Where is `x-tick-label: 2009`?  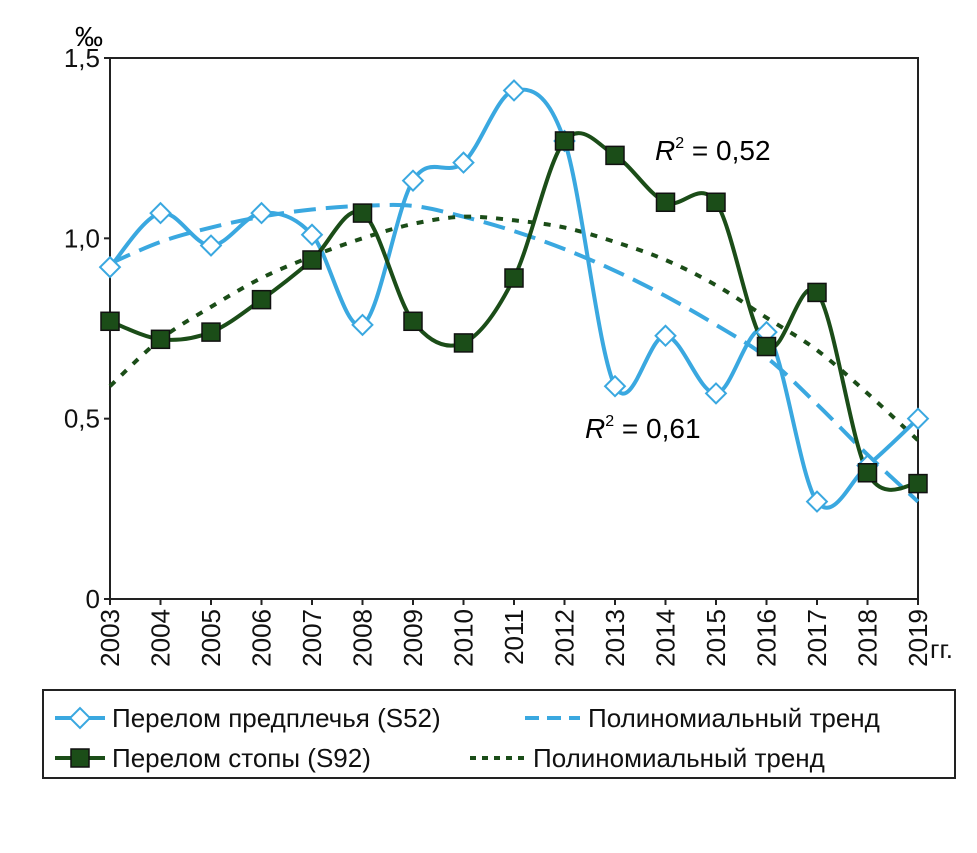 x-tick-label: 2009 is located at coordinates (413, 638).